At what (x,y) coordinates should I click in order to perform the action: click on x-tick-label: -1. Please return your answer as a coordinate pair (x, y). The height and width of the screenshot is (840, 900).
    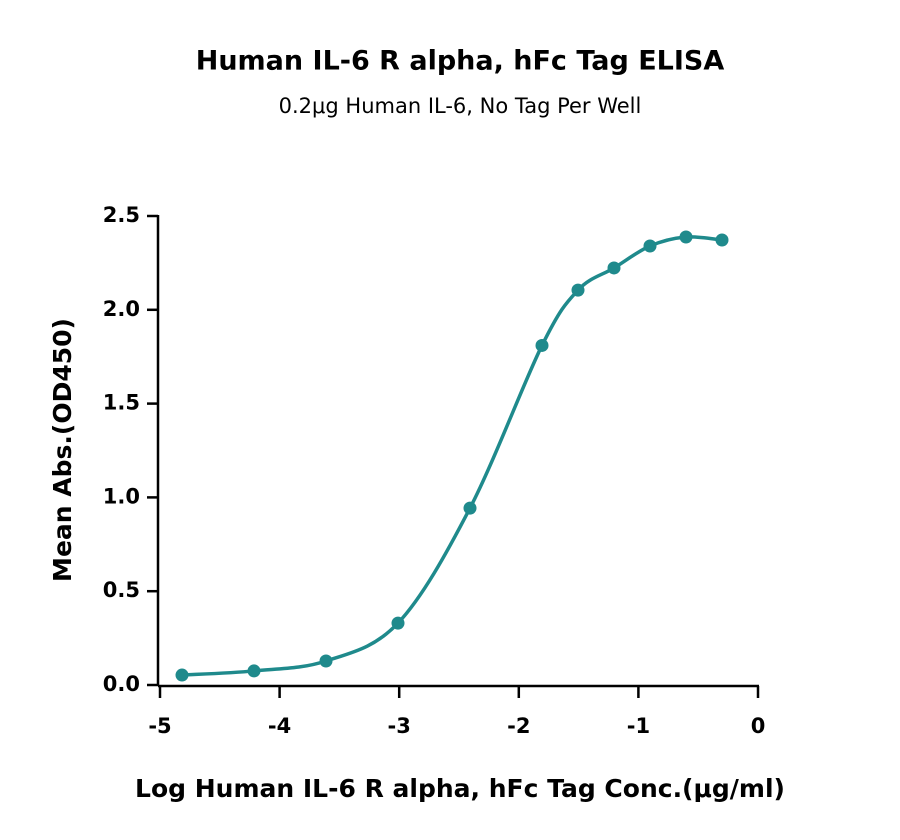
    Looking at the image, I should click on (638, 726).